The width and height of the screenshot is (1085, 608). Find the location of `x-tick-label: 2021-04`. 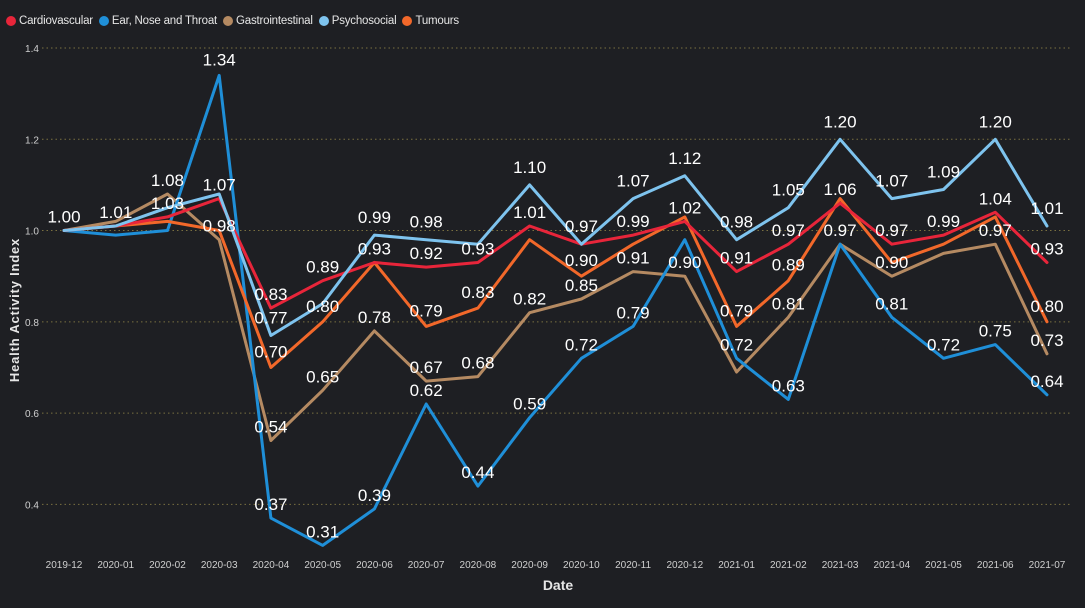

x-tick-label: 2021-04 is located at coordinates (891, 565).